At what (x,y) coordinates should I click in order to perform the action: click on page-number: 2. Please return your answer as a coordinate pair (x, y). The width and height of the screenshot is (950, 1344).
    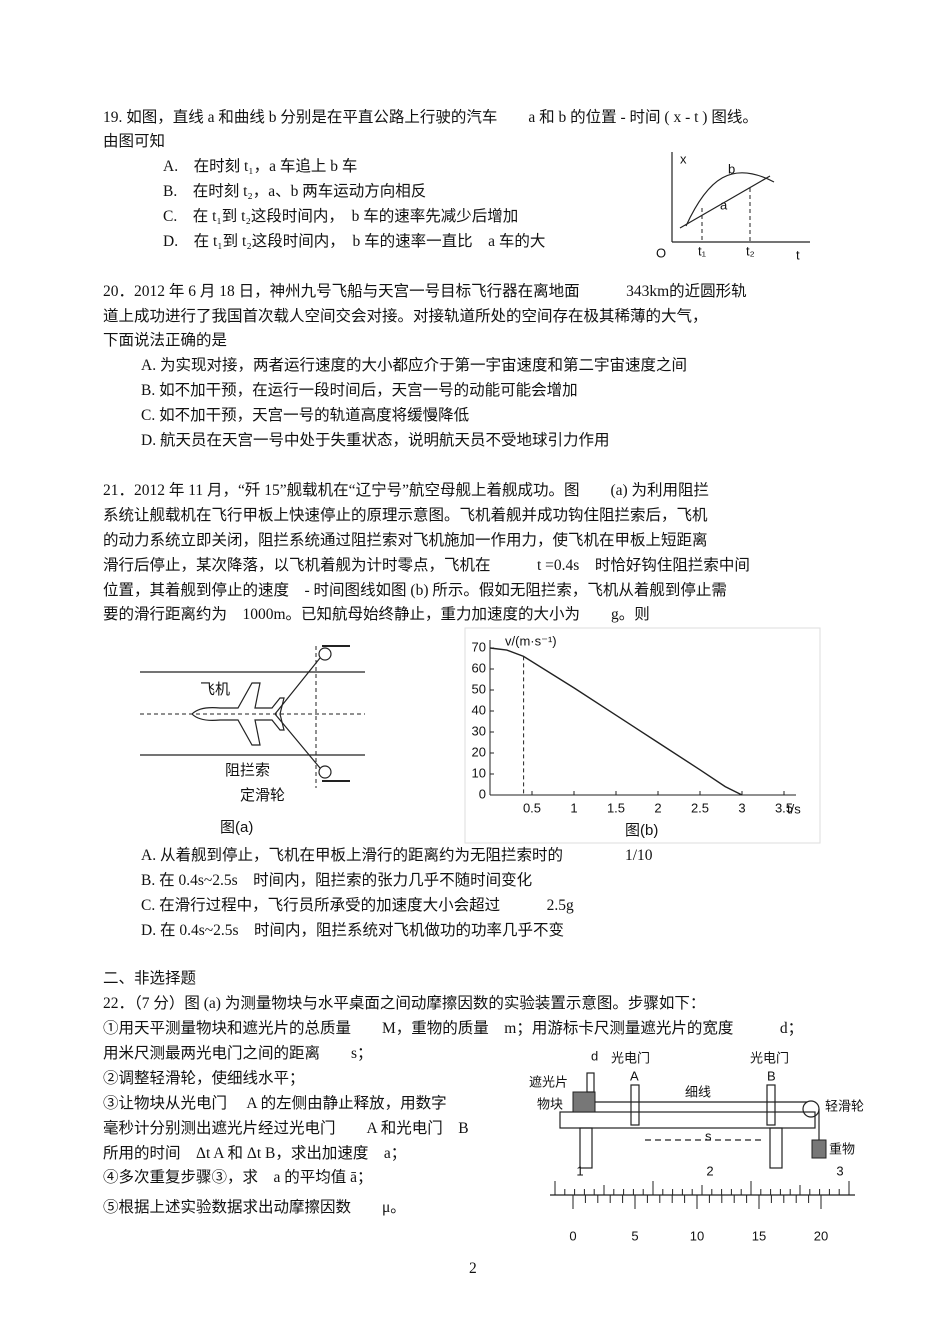
    Looking at the image, I should click on (473, 1268).